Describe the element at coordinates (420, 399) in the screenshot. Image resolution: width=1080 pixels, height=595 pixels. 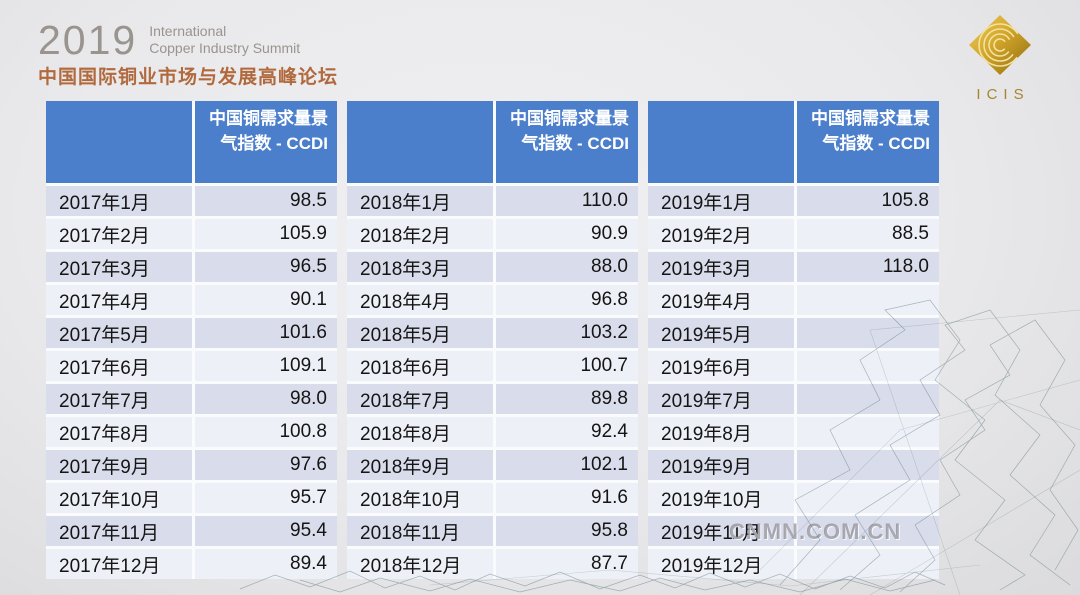
I see `month-cell: 2018年7月` at that location.